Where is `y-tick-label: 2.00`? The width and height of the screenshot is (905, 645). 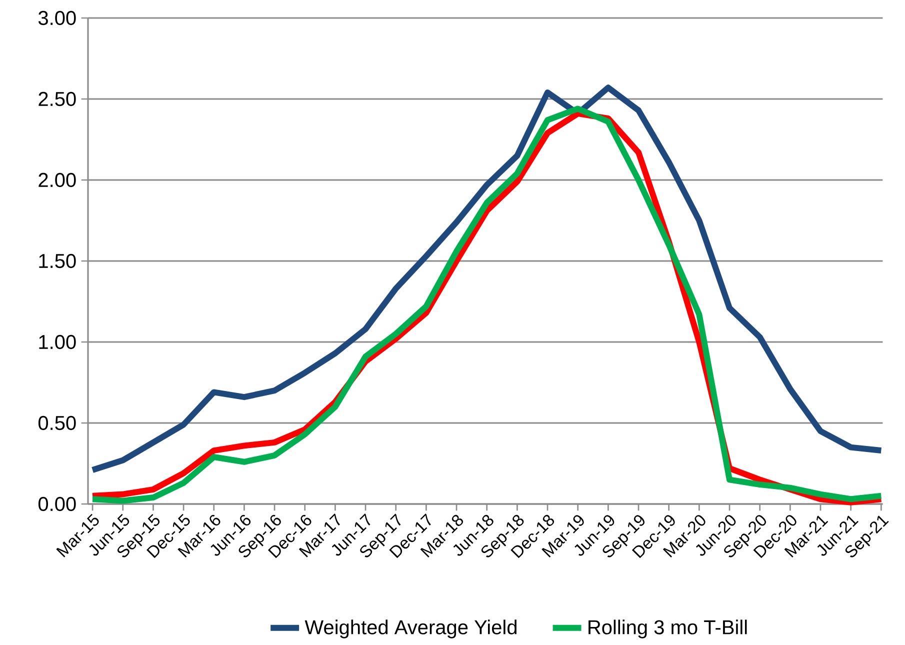 y-tick-label: 2.00 is located at coordinates (57, 180).